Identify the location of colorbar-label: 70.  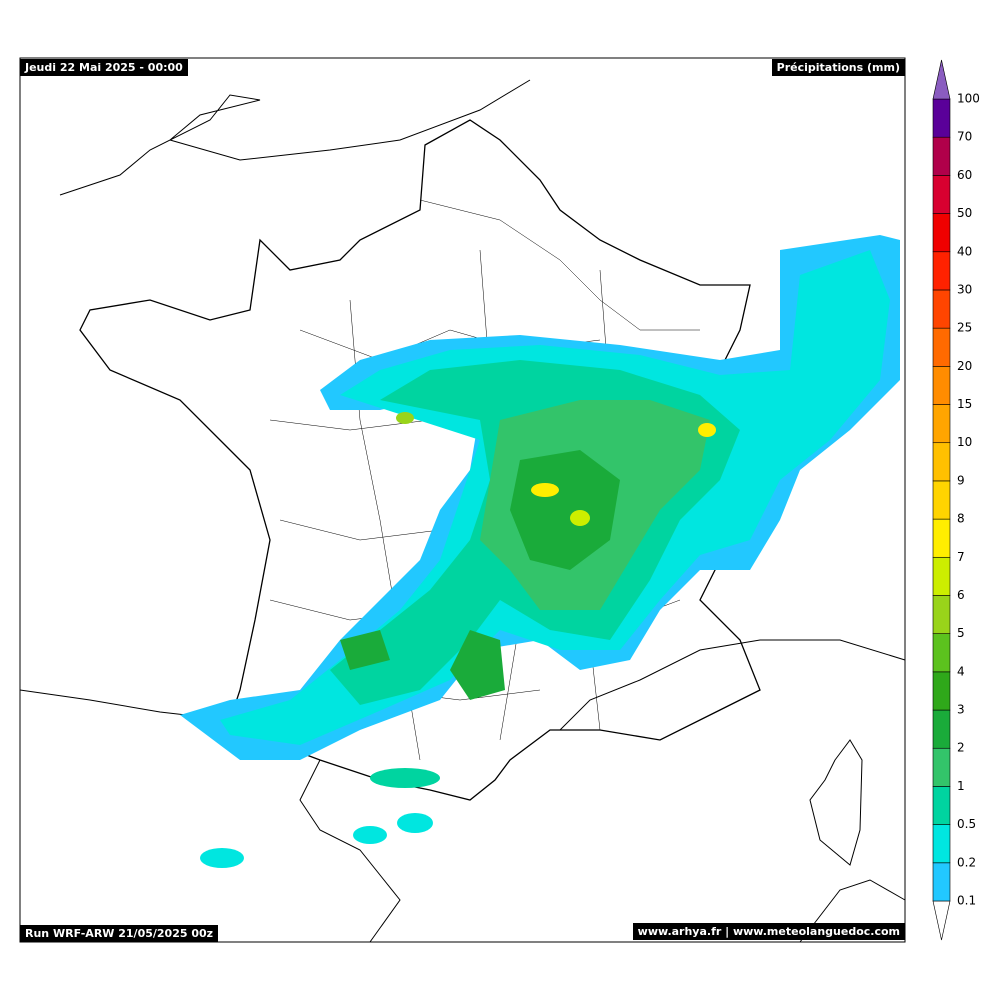
(964, 137).